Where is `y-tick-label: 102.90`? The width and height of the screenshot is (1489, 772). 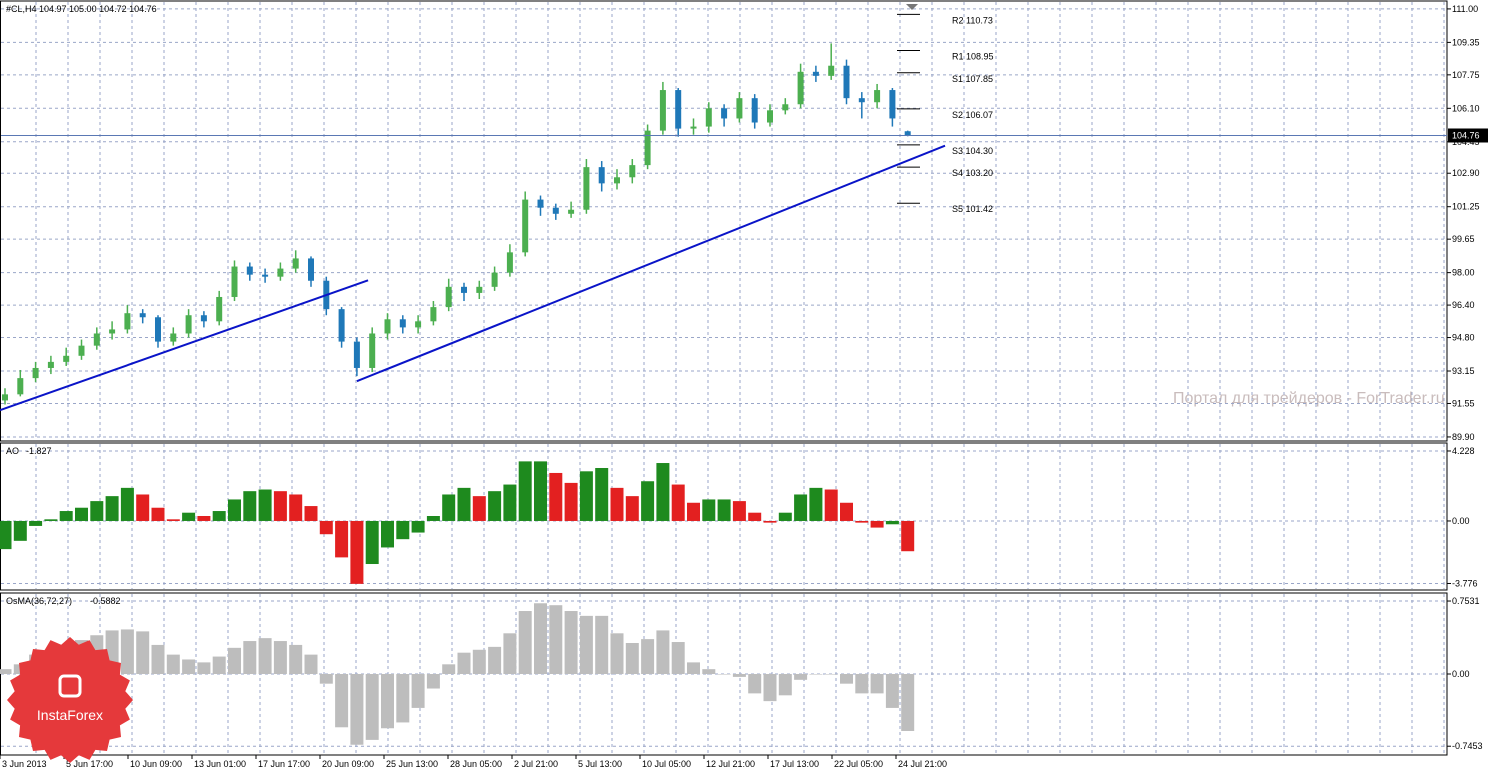
y-tick-label: 102.90 is located at coordinates (1466, 173).